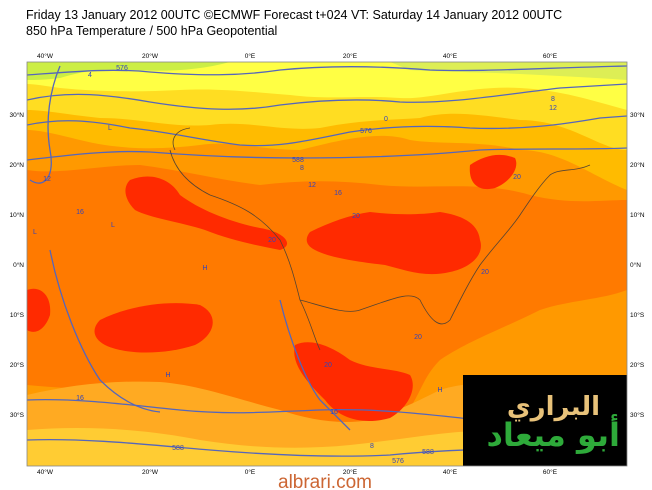 This screenshot has height=490, width=652. What do you see at coordinates (553, 407) in the screenshot?
I see `logo-line1: البراري` at bounding box center [553, 407].